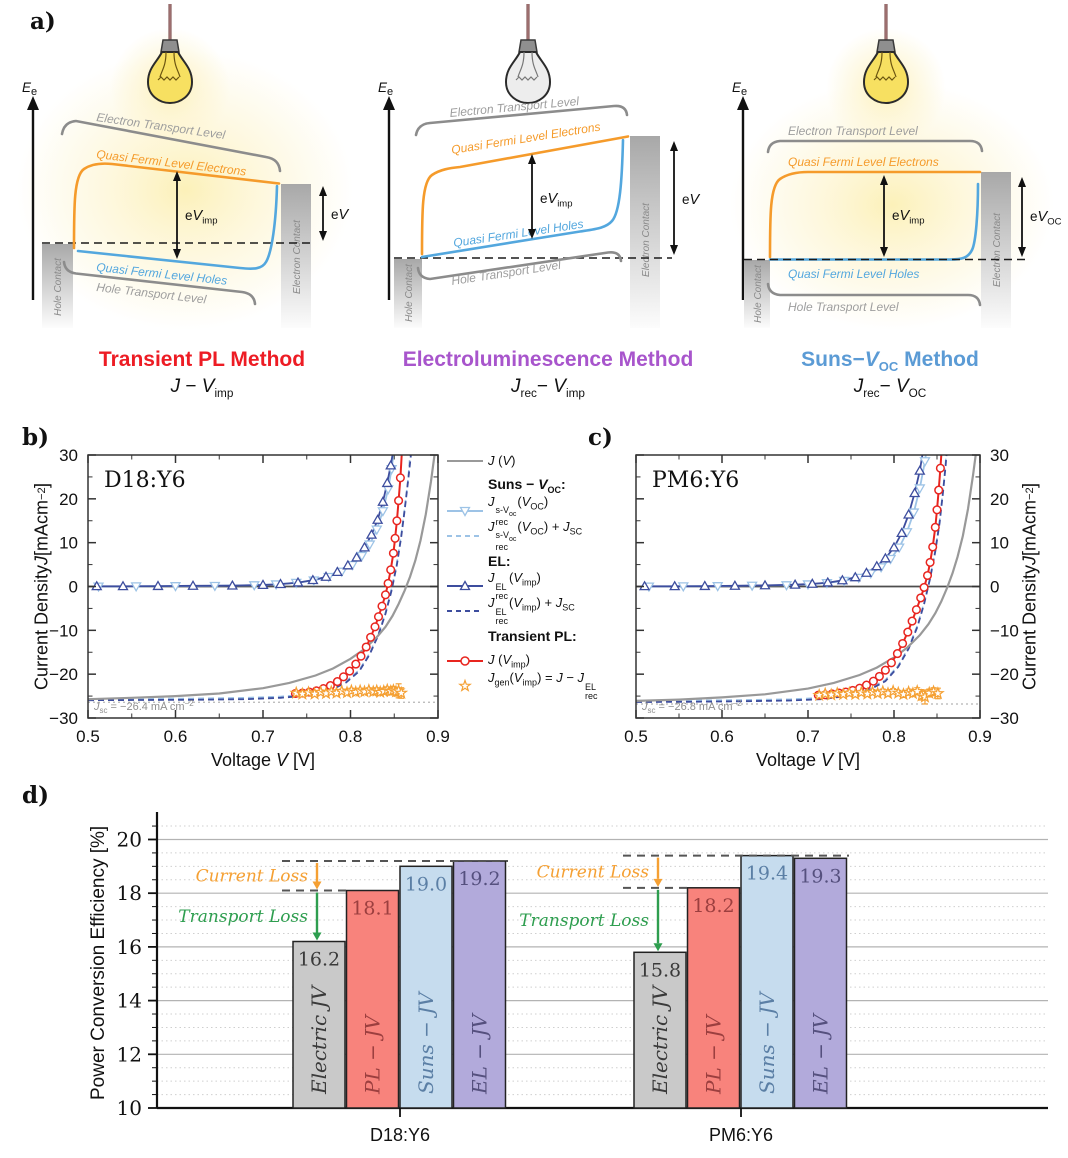  What do you see at coordinates (249, 577) in the screenshot?
I see `suns-voc-shifted-line` at bounding box center [249, 577].